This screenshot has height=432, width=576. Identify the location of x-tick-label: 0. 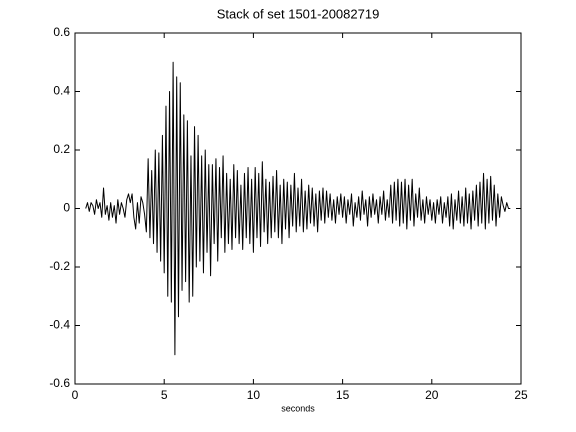
(75, 395).